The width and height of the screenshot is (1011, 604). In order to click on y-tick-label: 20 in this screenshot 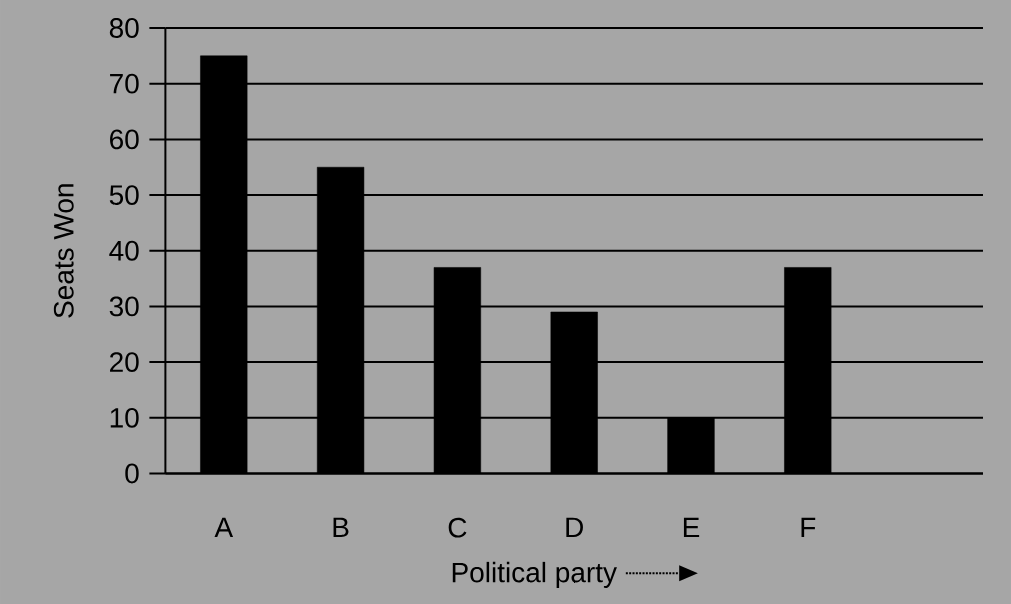, I will do `click(124, 362)`.